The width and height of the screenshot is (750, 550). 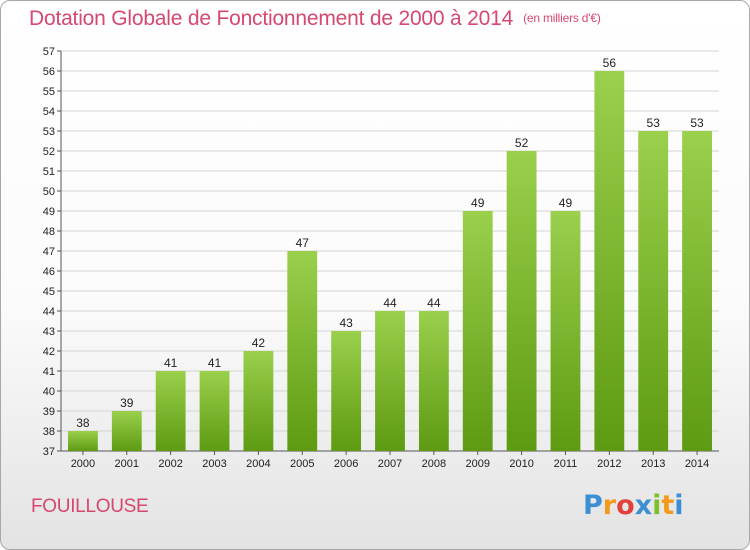 What do you see at coordinates (49, 392) in the screenshot?
I see `y-tick-label: 40` at bounding box center [49, 392].